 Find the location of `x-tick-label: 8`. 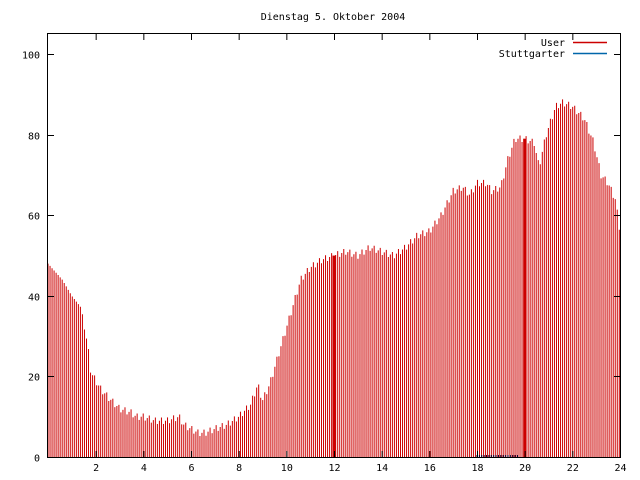

x-tick-label: 8 is located at coordinates (239, 468).